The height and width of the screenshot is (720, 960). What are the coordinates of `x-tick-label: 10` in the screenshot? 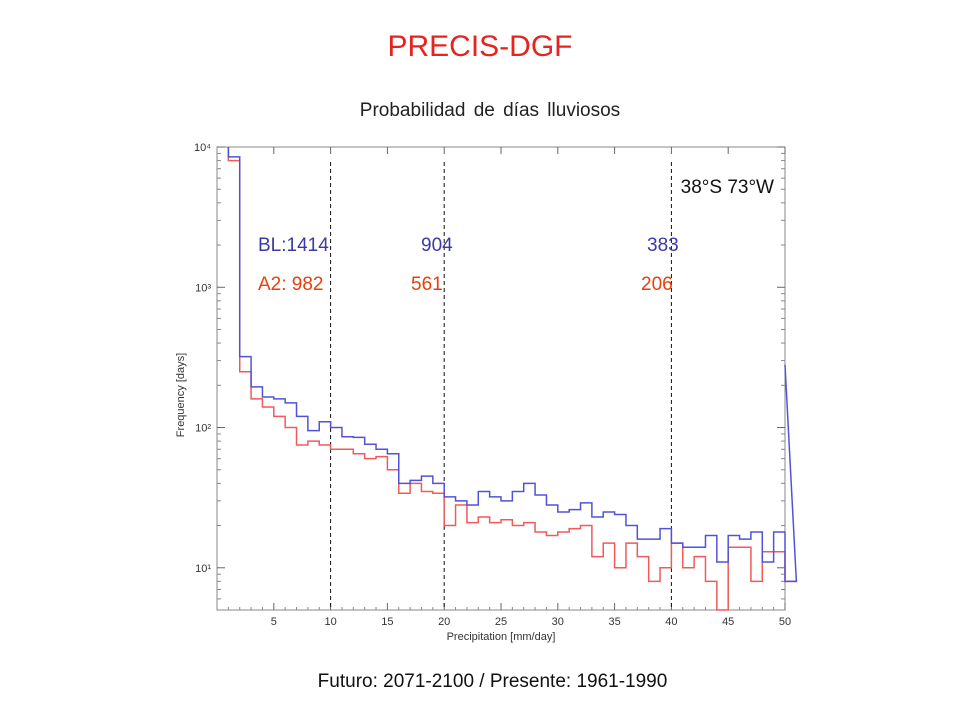 It's located at (330, 622).